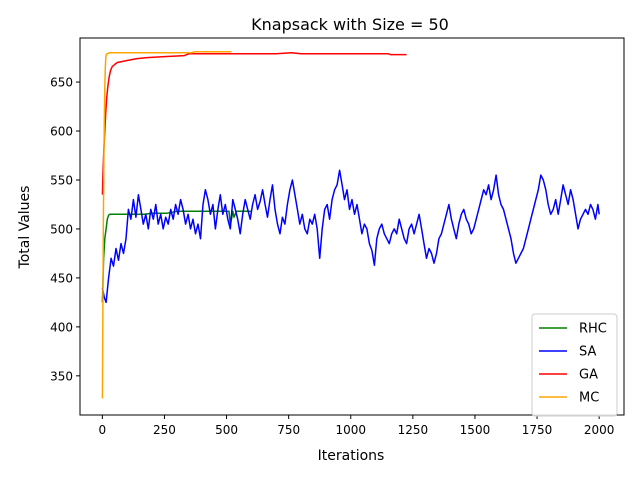 This screenshot has width=640, height=480. Describe the element at coordinates (61, 229) in the screenshot. I see `y-tick-label: 500` at that location.